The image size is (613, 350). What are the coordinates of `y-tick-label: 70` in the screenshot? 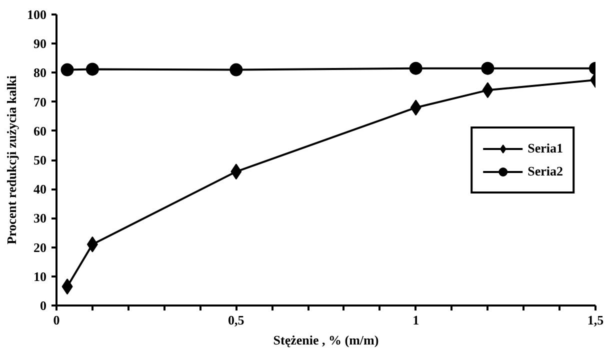 It's located at (40, 102).